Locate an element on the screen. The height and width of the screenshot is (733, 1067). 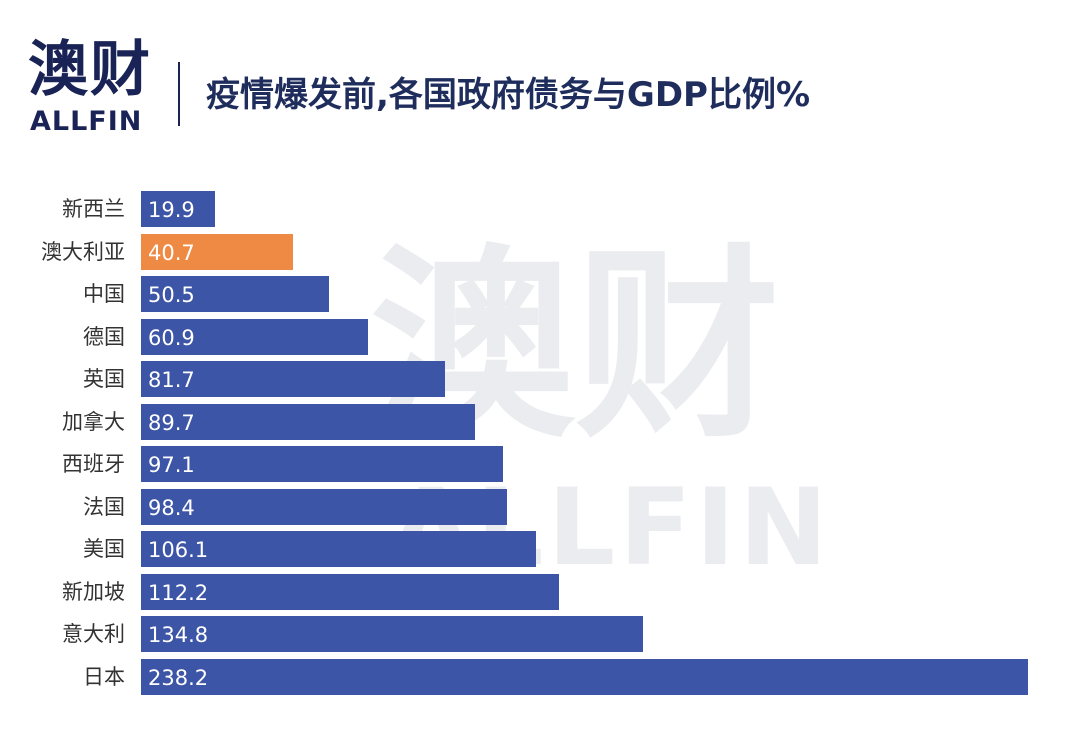
category-label: 意大利 is located at coordinates (93, 634).